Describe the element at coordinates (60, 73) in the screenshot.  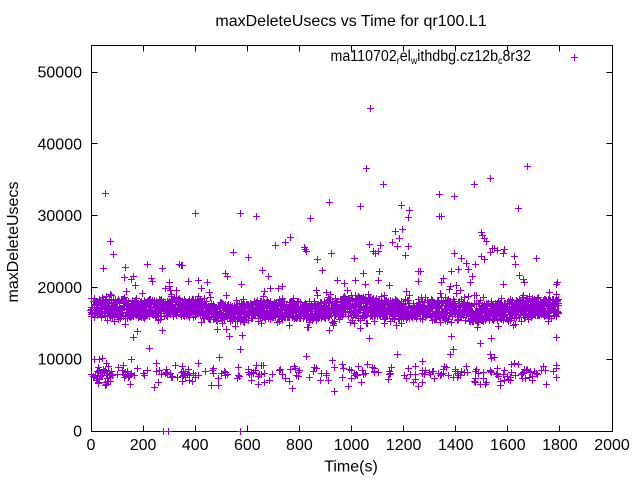
I see `svg-text: 50000` at that location.